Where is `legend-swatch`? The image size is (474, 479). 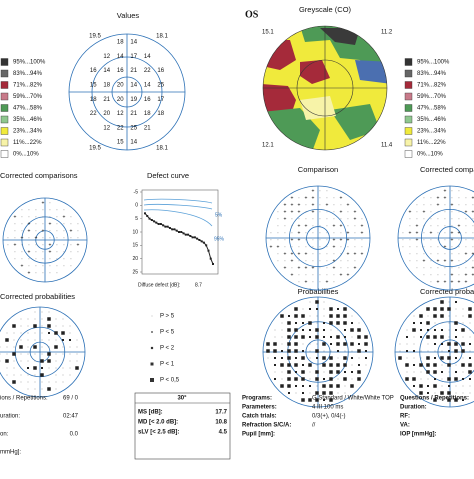 legend-swatch is located at coordinates (4, 108).